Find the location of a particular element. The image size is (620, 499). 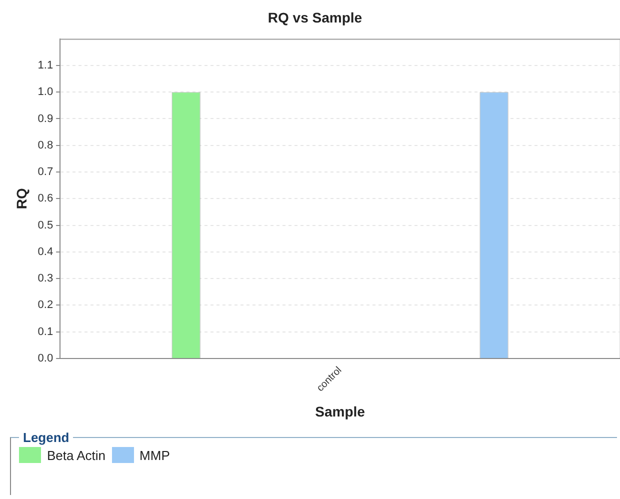

y-axis-title: RQ is located at coordinates (21, 199).